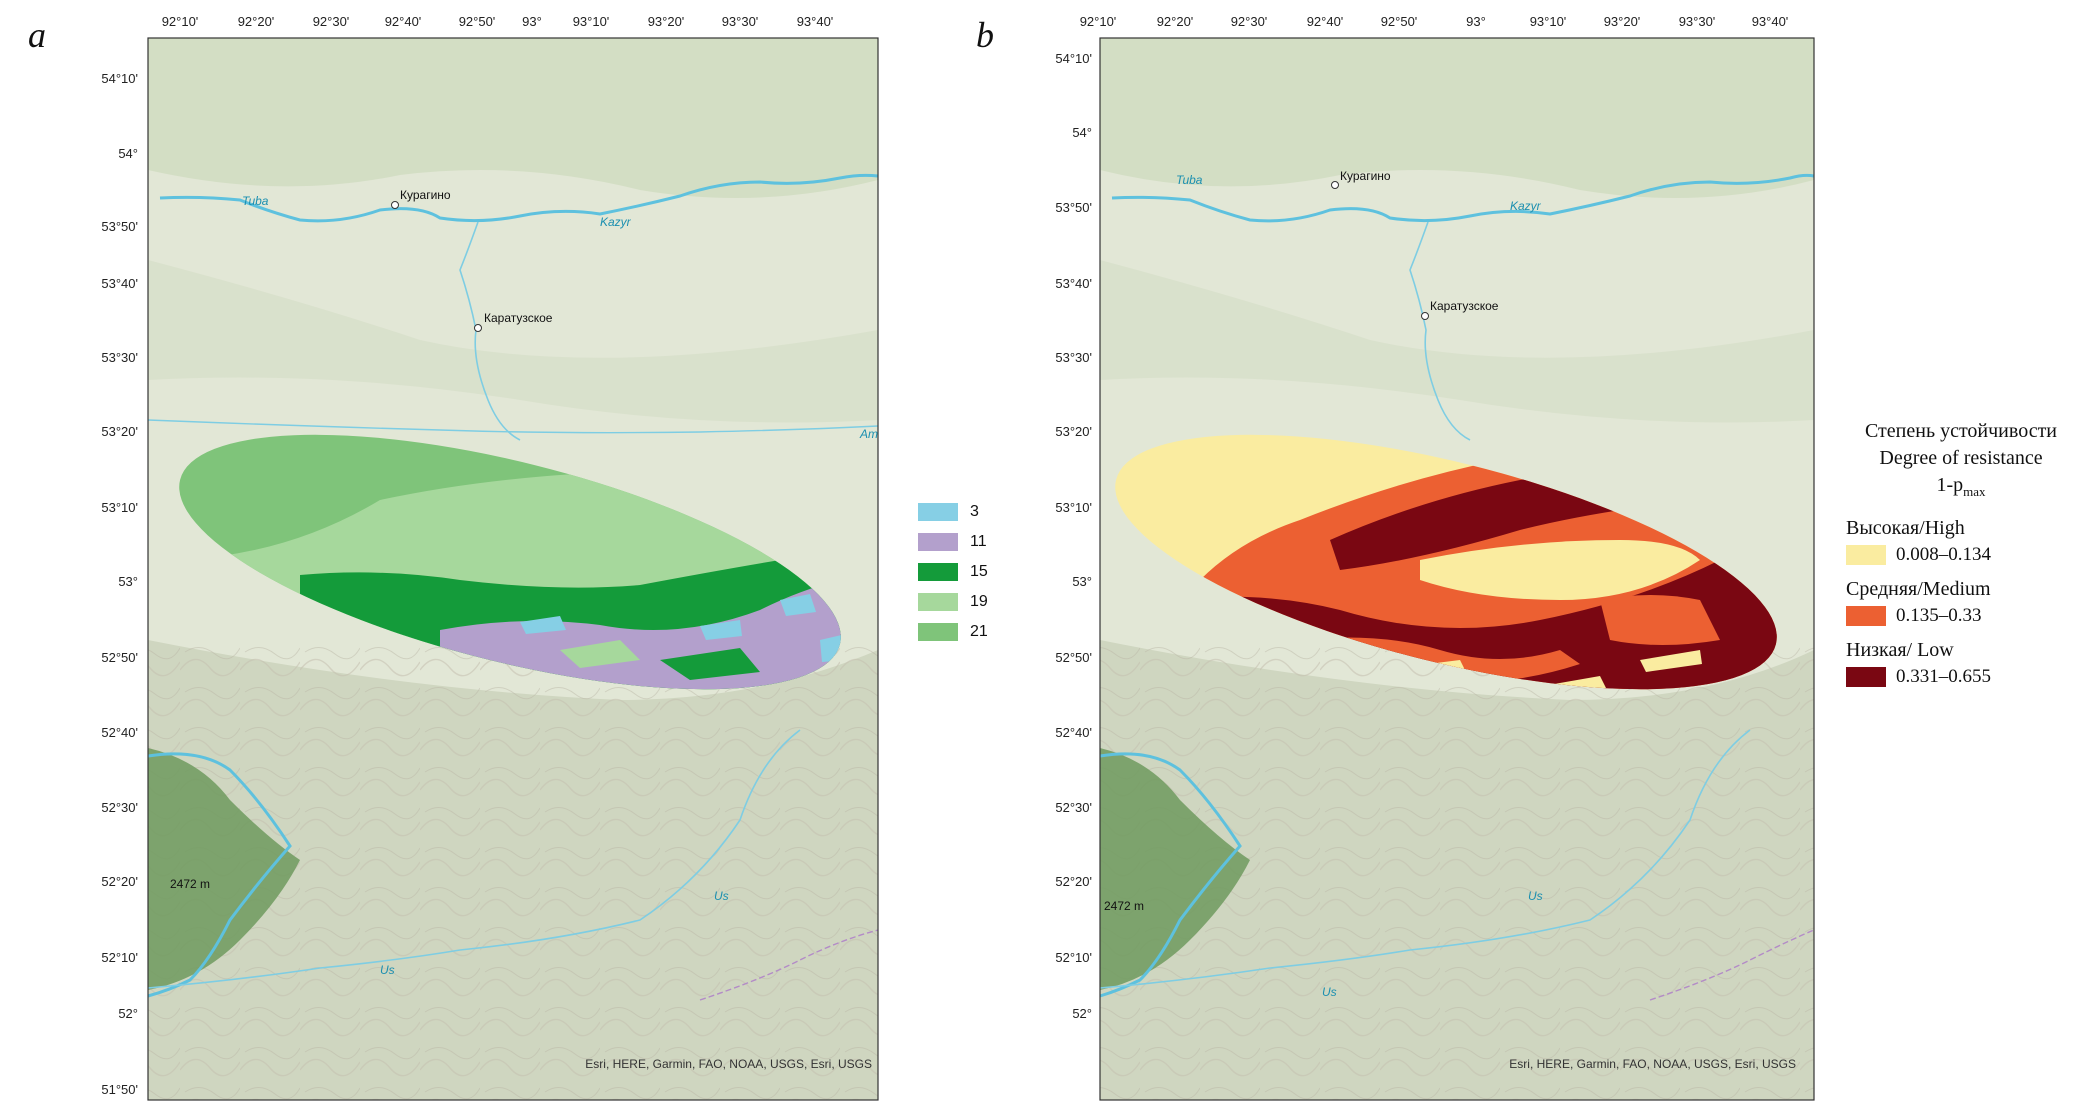 The image size is (2078, 1118). I want to click on raster-class-3-a, so click(543, 625).